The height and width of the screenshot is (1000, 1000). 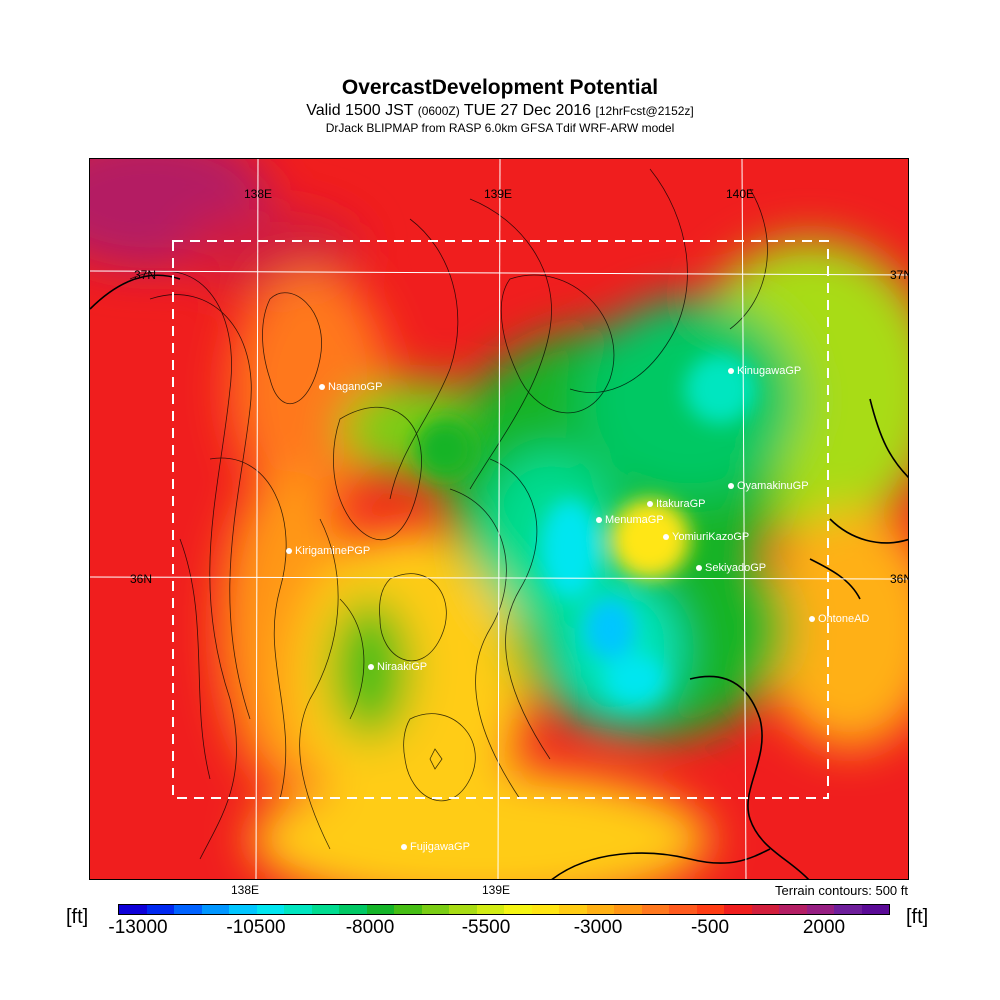 I want to click on site-marker: YomiuriKazoGP, so click(x=706, y=537).